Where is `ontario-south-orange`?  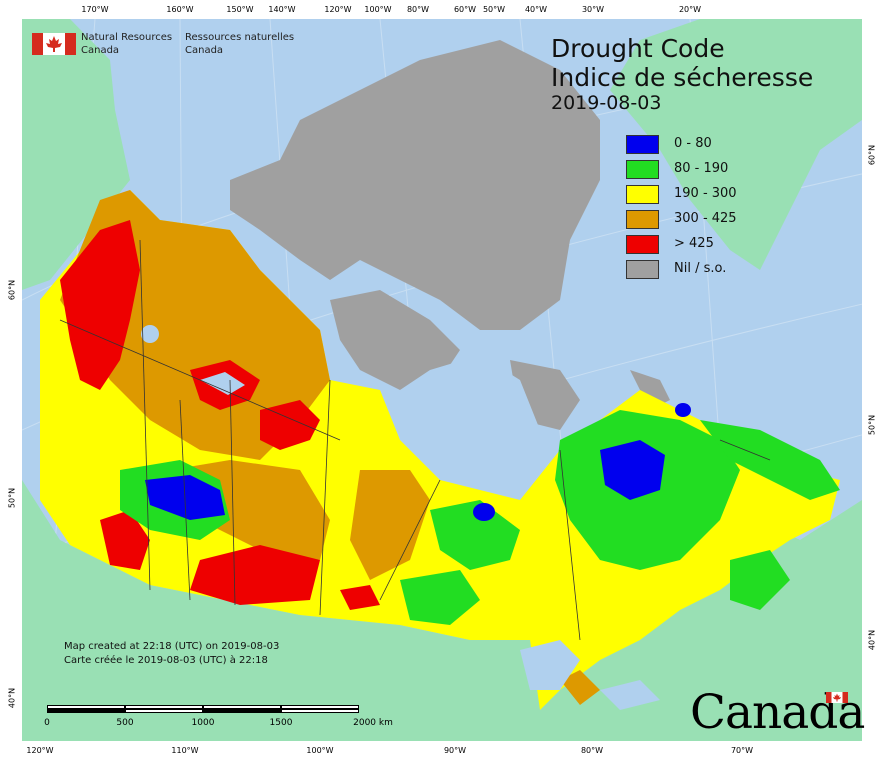
ontario-south-orange is located at coordinates (580, 687).